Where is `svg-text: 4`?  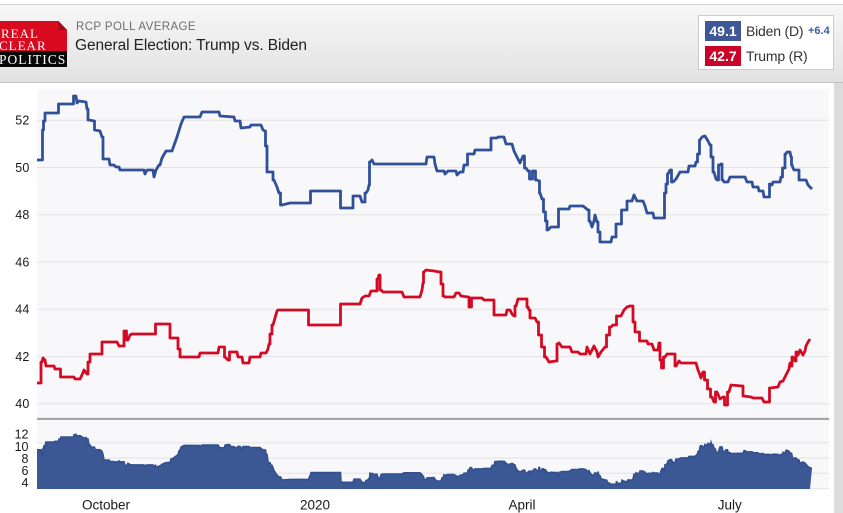
svg-text: 4 is located at coordinates (25, 483).